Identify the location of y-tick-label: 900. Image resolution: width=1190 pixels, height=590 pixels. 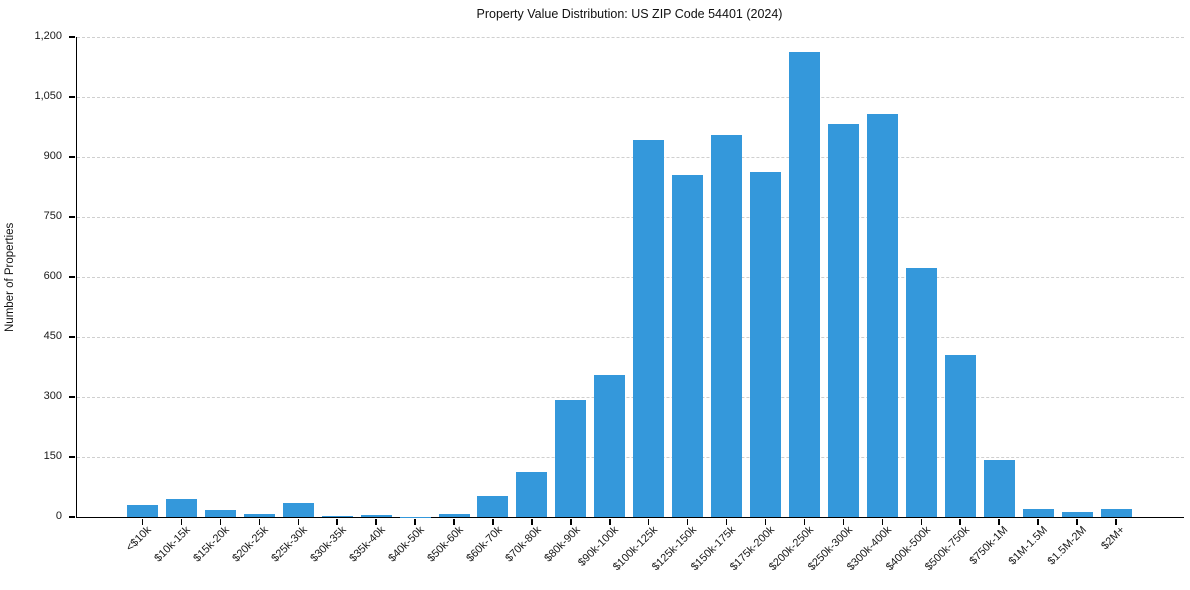
(52, 156).